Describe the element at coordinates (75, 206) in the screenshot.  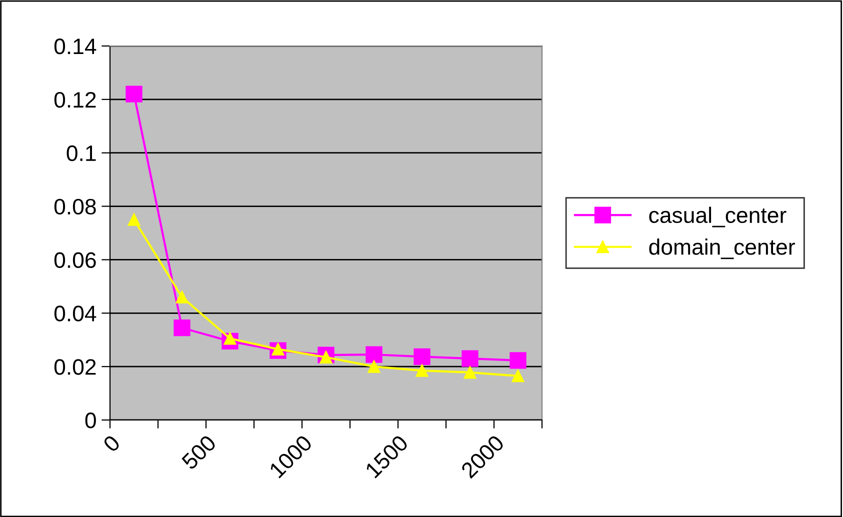
I see `y-tick-label: 0.08` at that location.